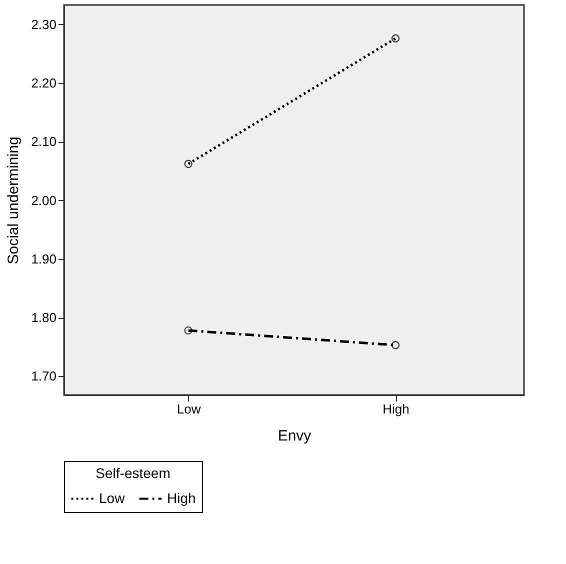 The width and height of the screenshot is (566, 564). What do you see at coordinates (112, 498) in the screenshot?
I see `legend-label: Low` at bounding box center [112, 498].